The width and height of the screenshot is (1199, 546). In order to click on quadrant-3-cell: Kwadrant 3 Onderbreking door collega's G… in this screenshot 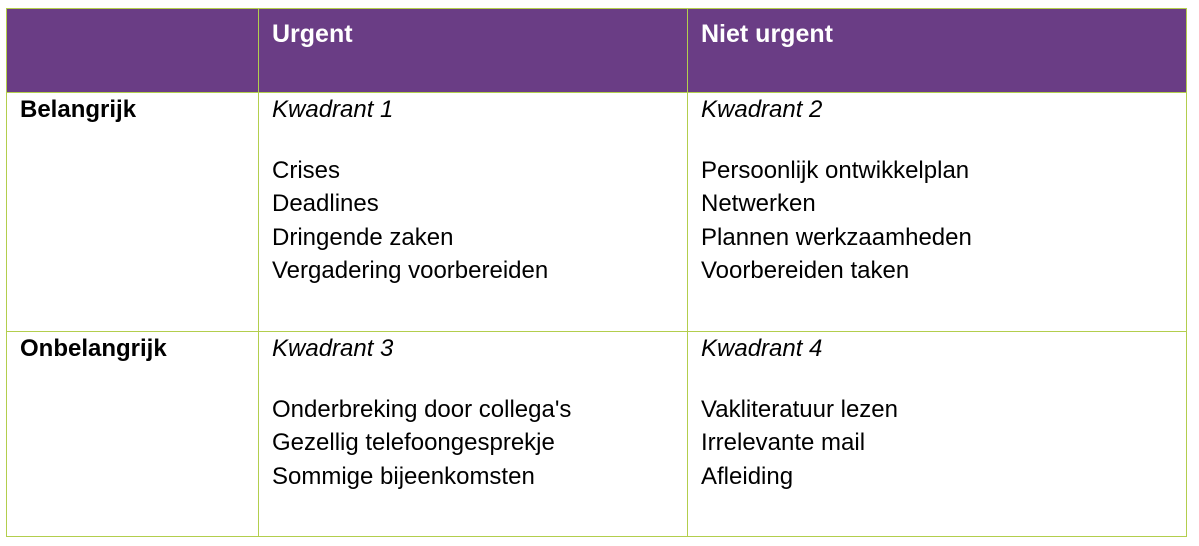, I will do `click(473, 434)`.